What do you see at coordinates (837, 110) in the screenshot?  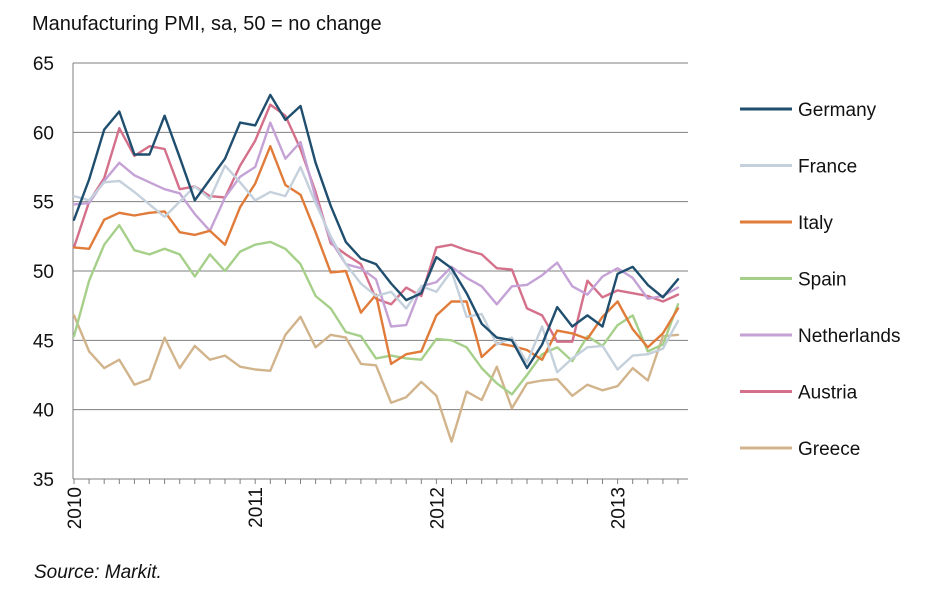 I see `legend-label-germany: Germany` at bounding box center [837, 110].